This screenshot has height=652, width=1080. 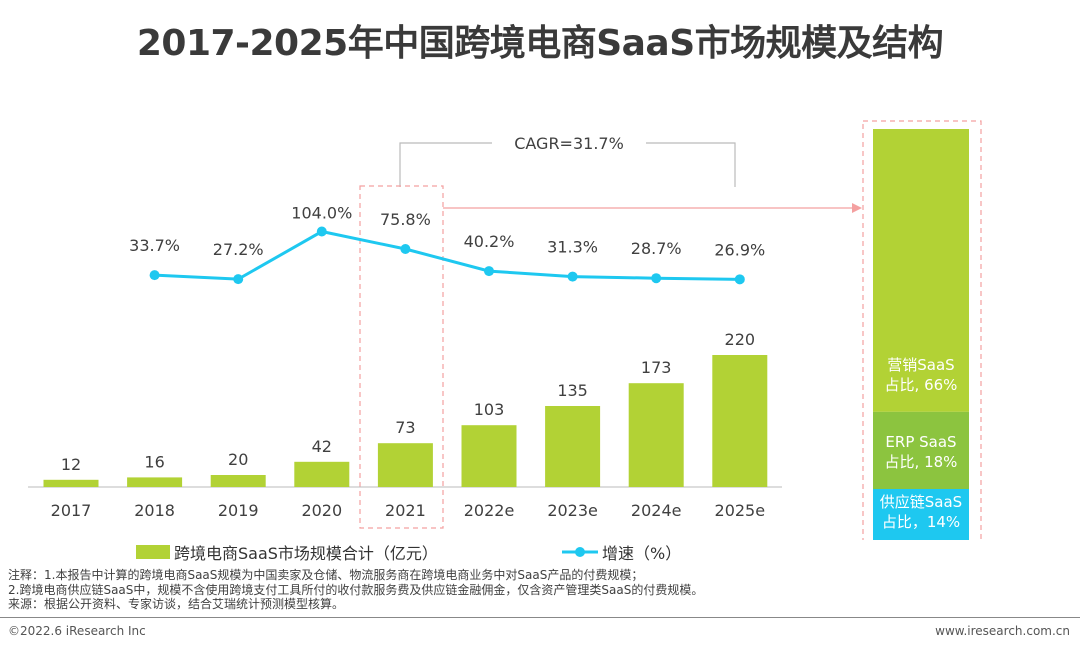 I want to click on cagr-bracket-right, so click(x=691, y=164).